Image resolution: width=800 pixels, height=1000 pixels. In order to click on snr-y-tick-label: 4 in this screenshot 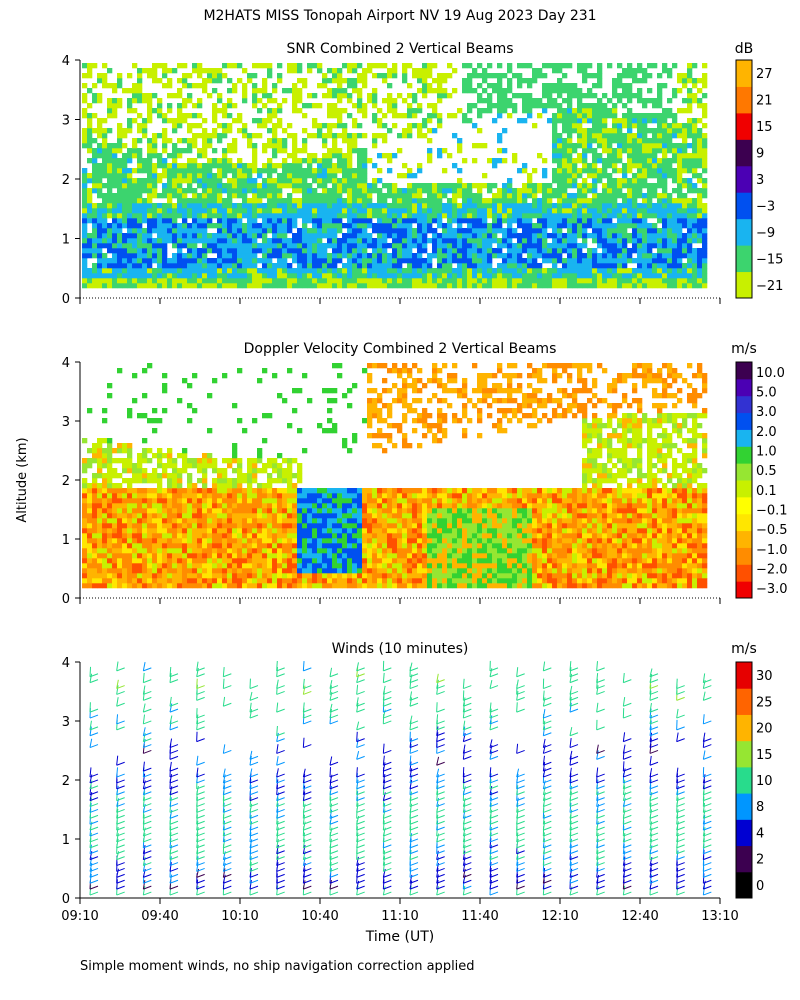, I will do `click(66, 61)`.